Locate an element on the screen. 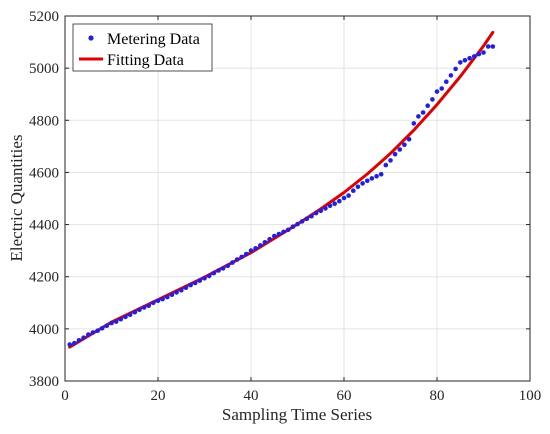  legend-label-metering-data: Metering Data is located at coordinates (153, 39).